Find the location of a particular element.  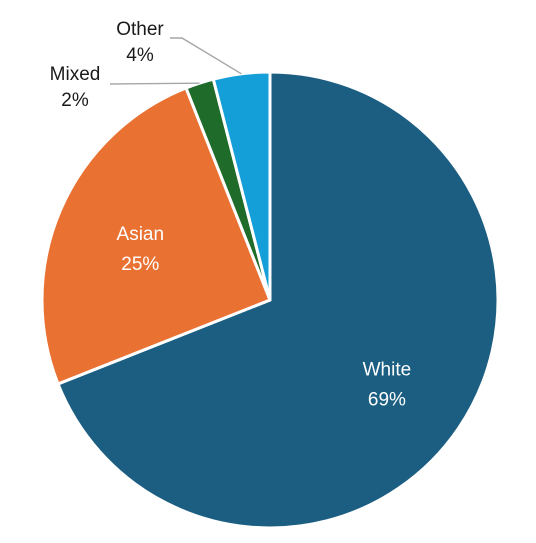

label-asian-value: 25% is located at coordinates (140, 264).